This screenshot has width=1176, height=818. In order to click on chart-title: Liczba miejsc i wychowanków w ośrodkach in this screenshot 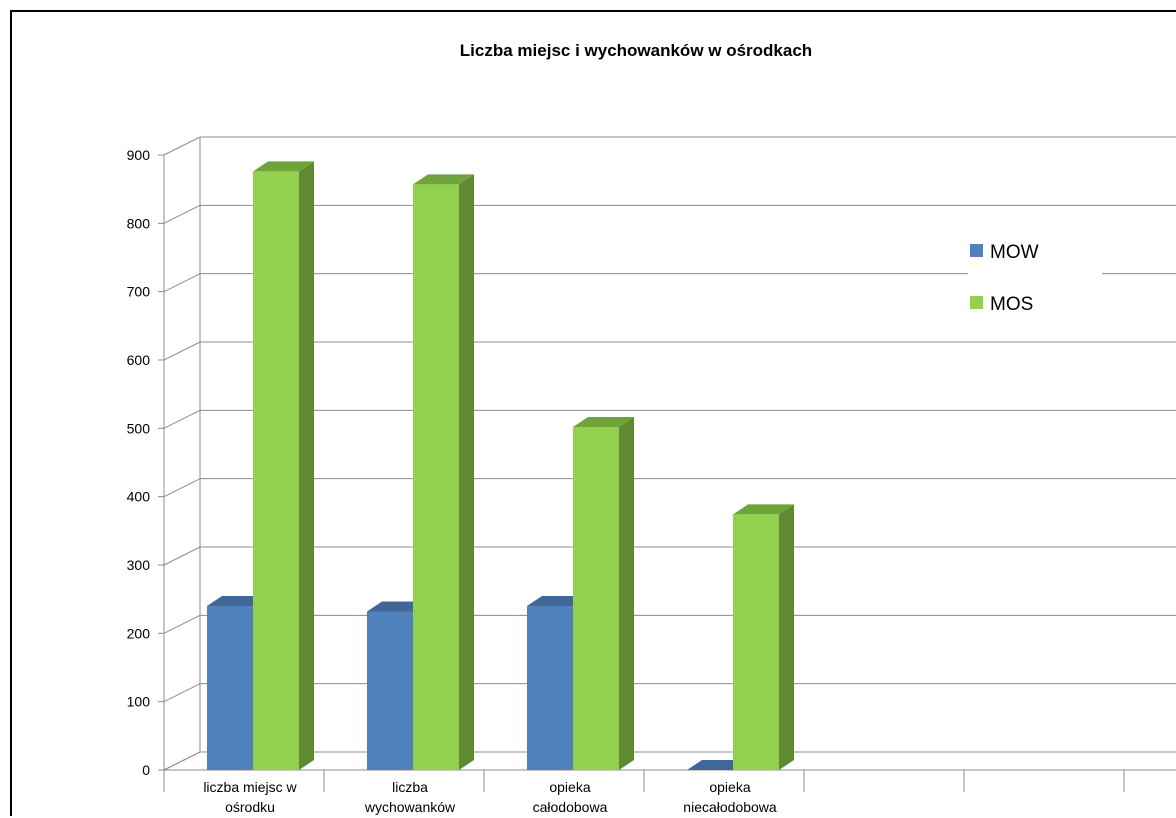, I will do `click(636, 50)`.